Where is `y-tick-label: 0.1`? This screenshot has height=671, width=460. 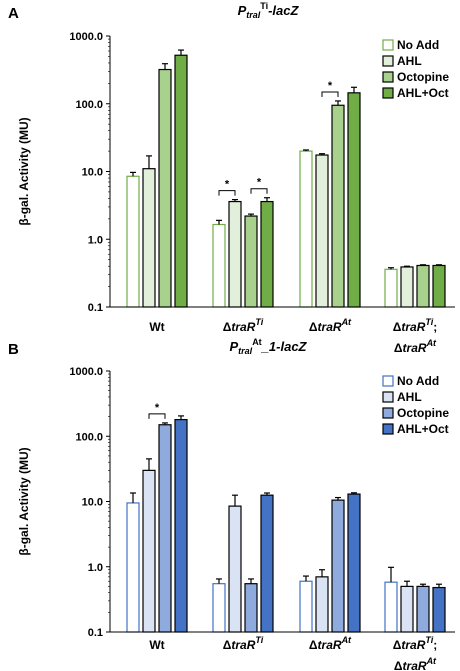 y-tick-label: 0.1 is located at coordinates (95, 308).